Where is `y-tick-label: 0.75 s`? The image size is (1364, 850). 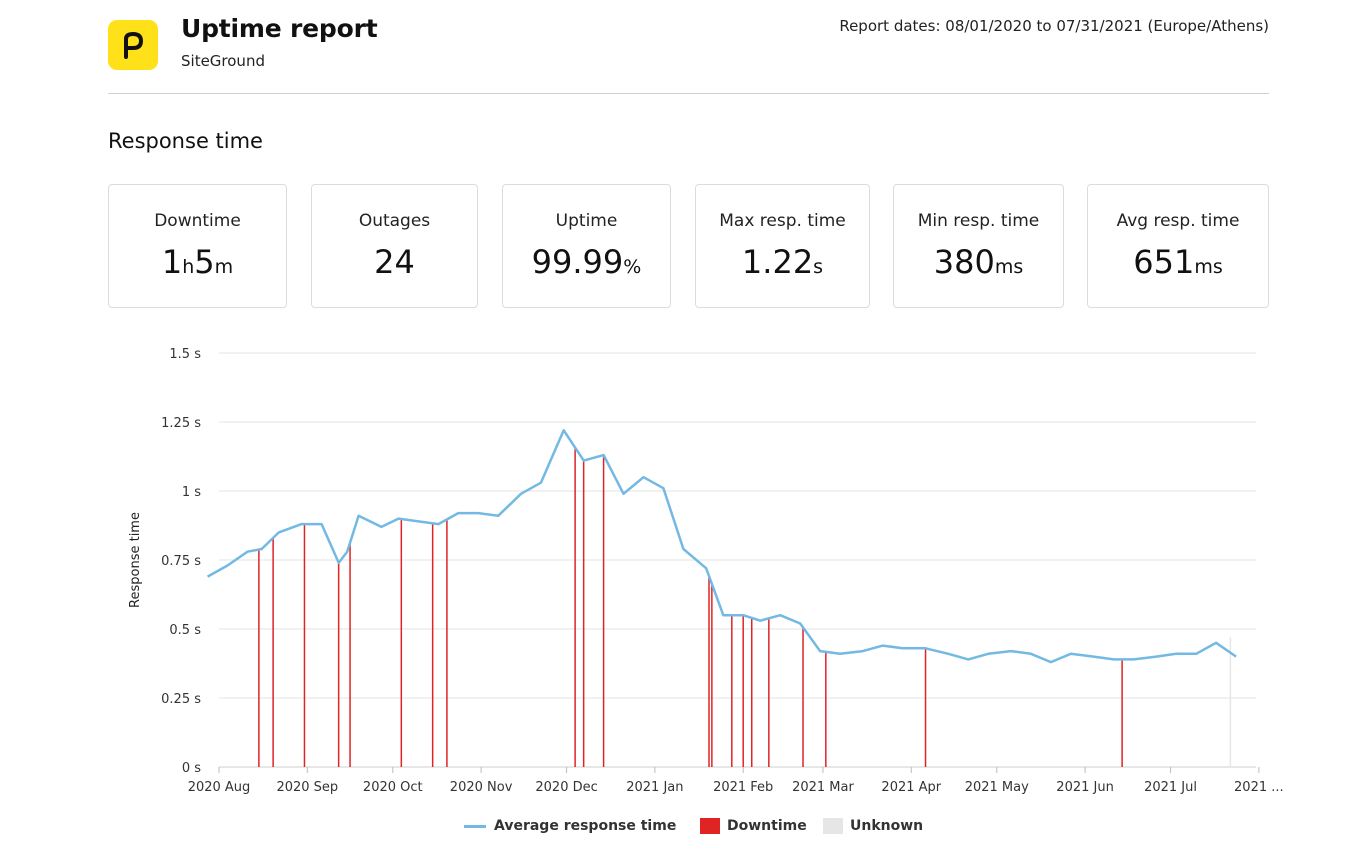 y-tick-label: 0.75 s is located at coordinates (181, 561).